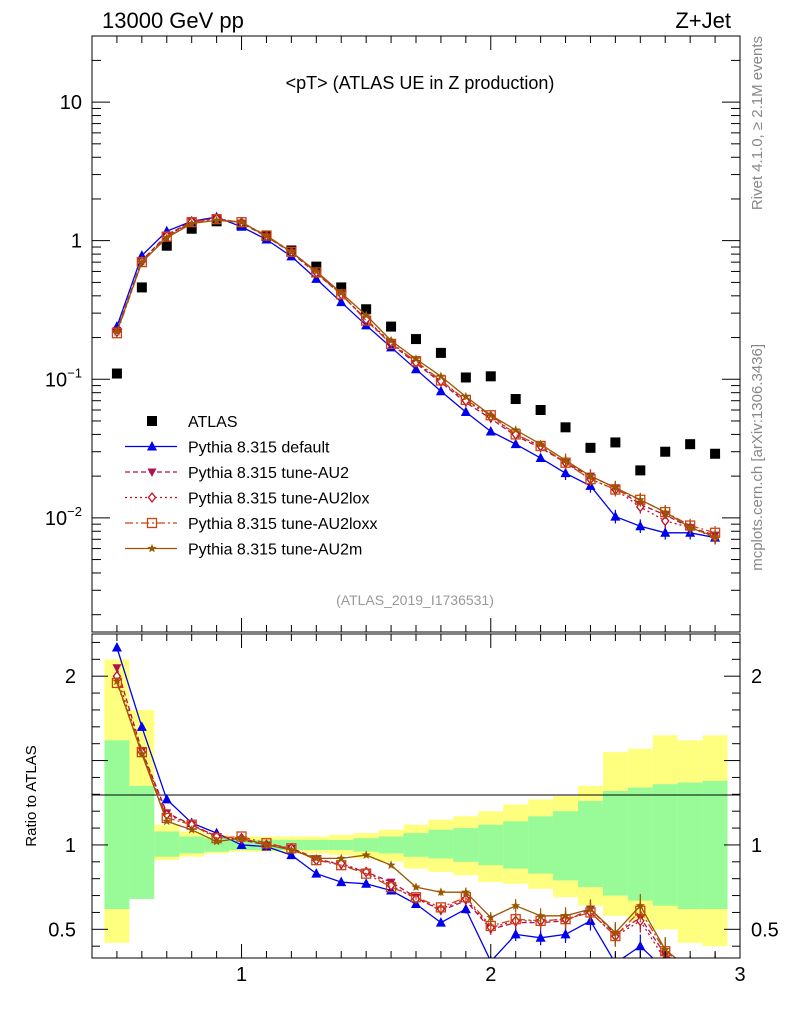 The image size is (786, 1024). What do you see at coordinates (241, 975) in the screenshot?
I see `ratio-x-tick-label: 1` at bounding box center [241, 975].